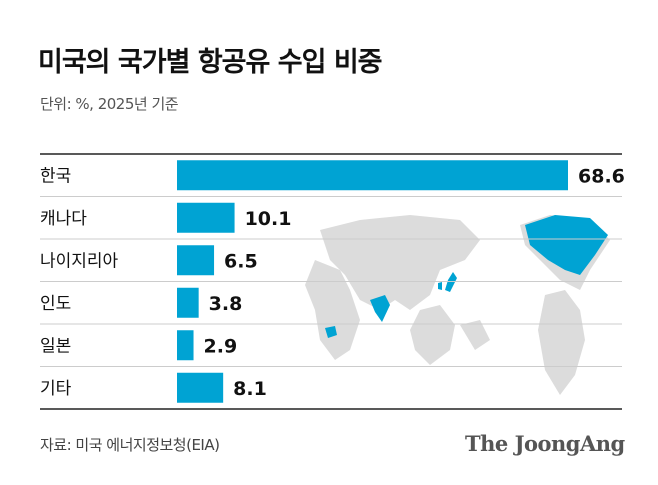  What do you see at coordinates (130, 445) in the screenshot?
I see `source-note: 자료: 미국 에너지정보청(EIA)` at bounding box center [130, 445].